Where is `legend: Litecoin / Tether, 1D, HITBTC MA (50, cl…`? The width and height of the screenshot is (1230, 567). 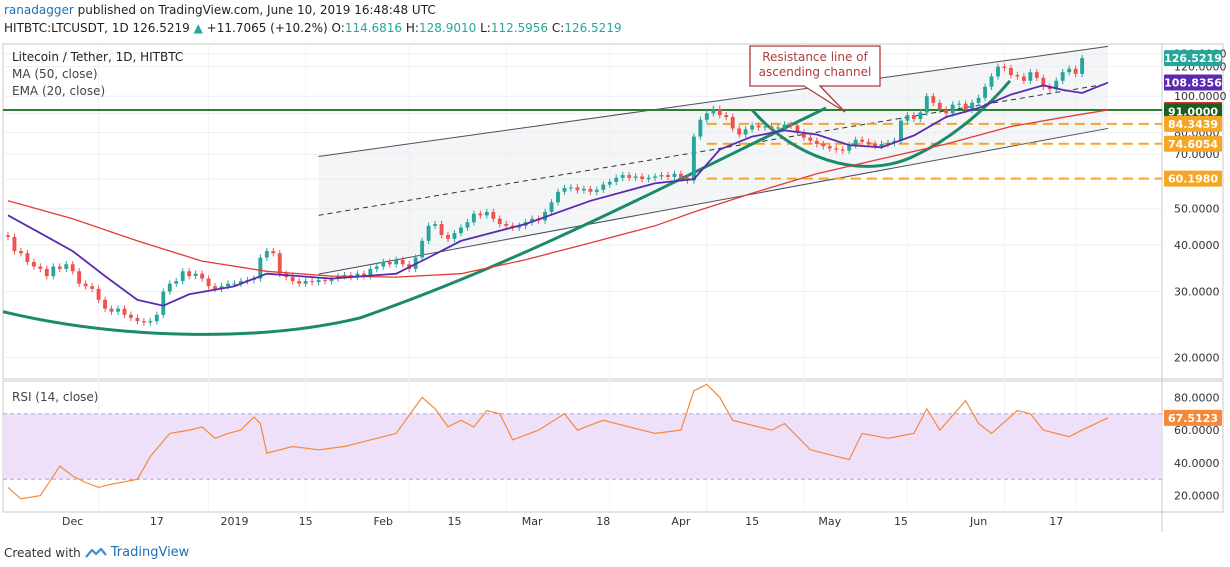 legend: Litecoin / Tether, 1D, HITBTC MA (50, cl… is located at coordinates (97, 227).